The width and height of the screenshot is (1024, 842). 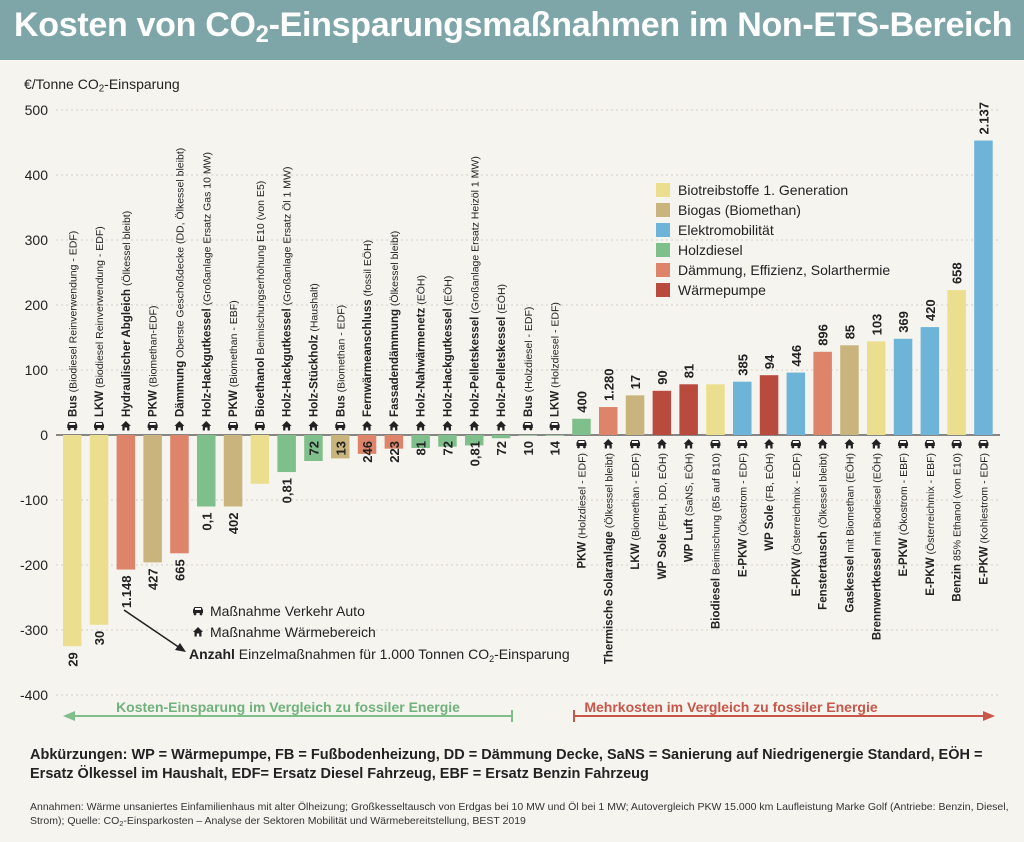 I want to click on bar-count: 10, so click(x=528, y=448).